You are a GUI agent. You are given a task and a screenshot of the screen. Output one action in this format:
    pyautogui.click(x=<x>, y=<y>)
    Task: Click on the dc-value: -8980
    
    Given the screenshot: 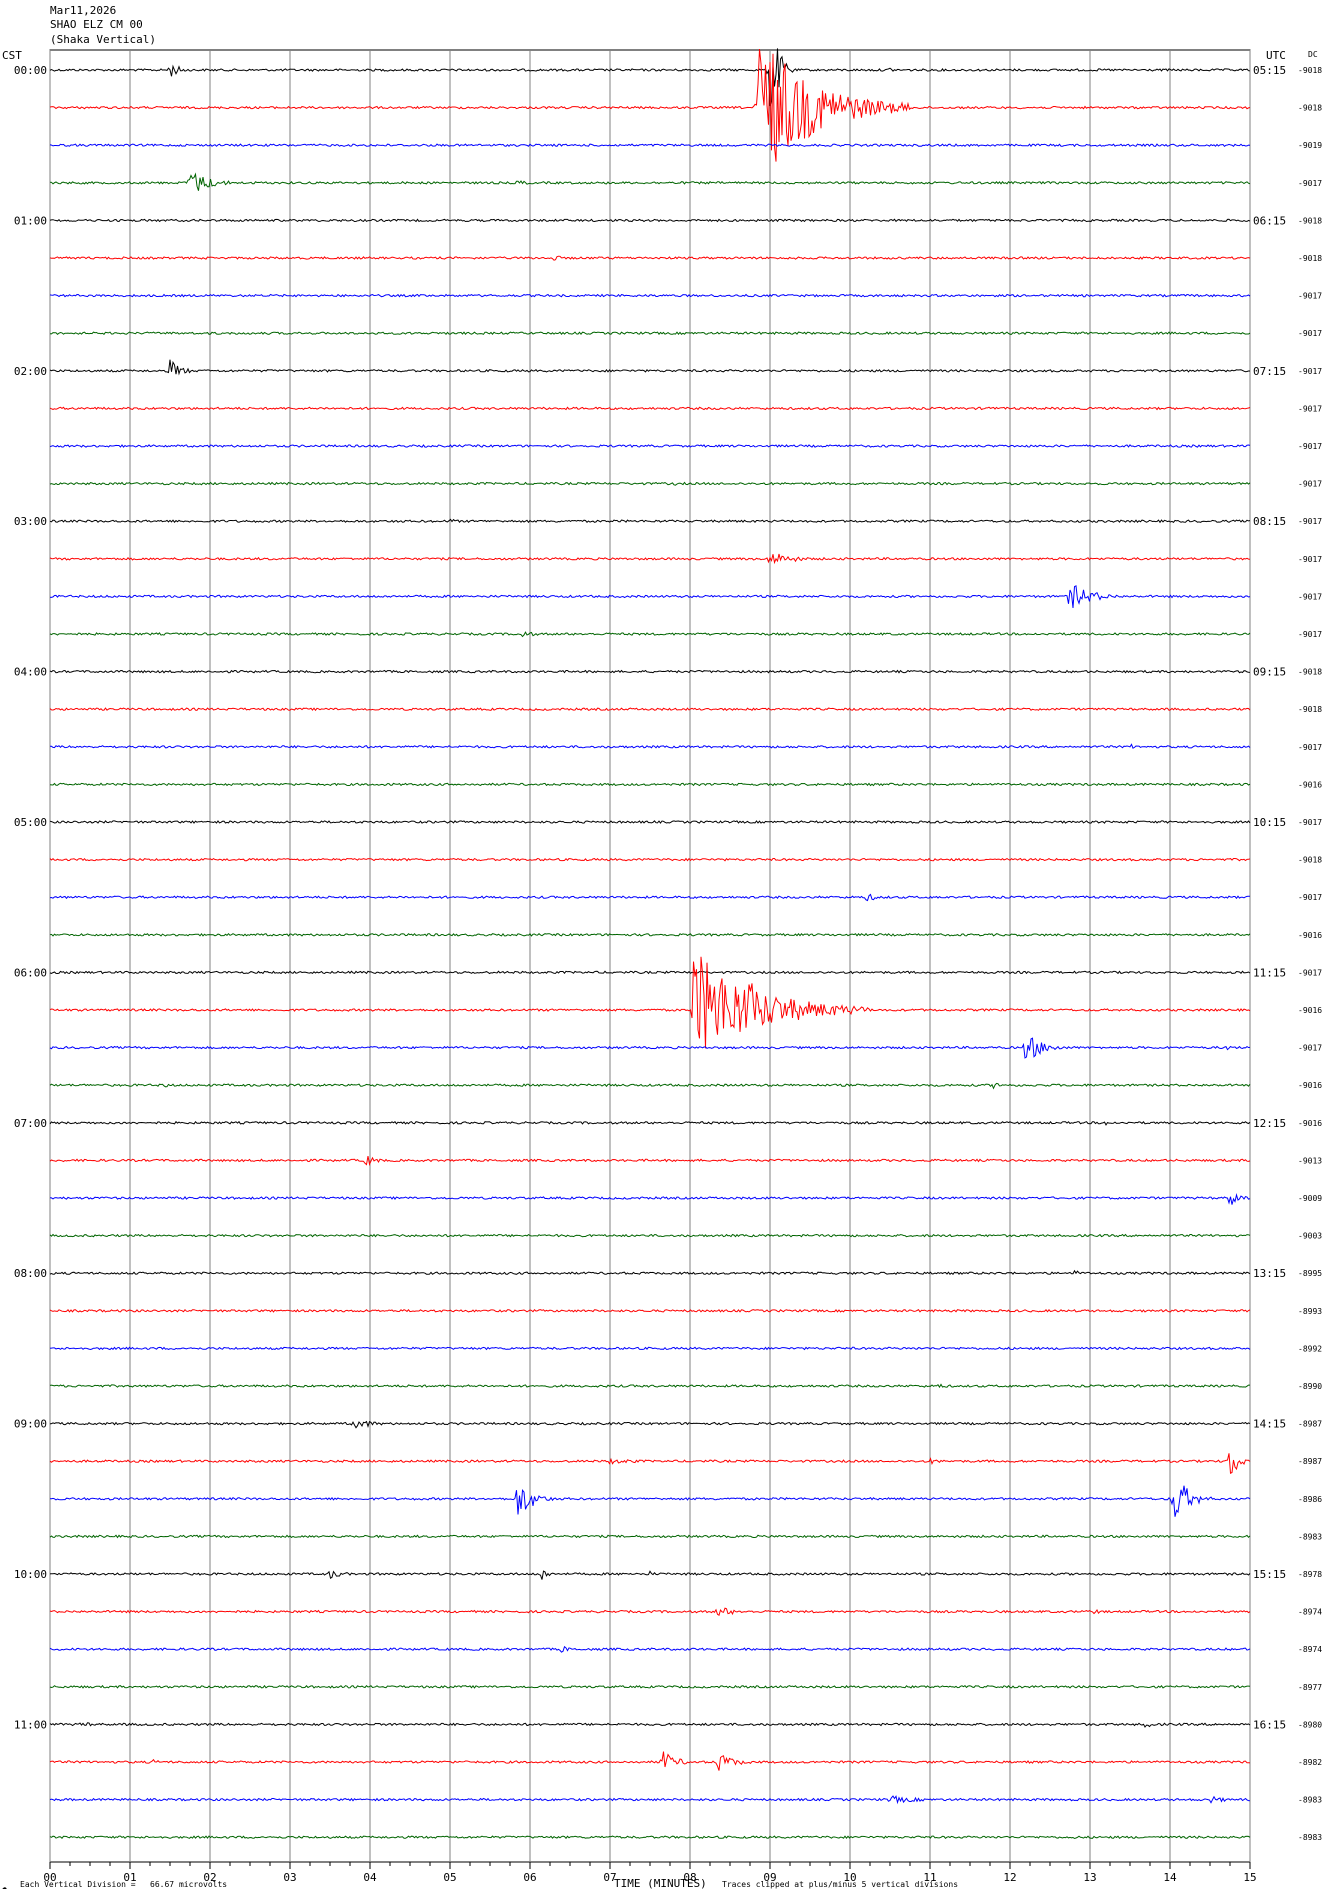 What is the action you would take?
    pyautogui.click(x=1310, y=1724)
    